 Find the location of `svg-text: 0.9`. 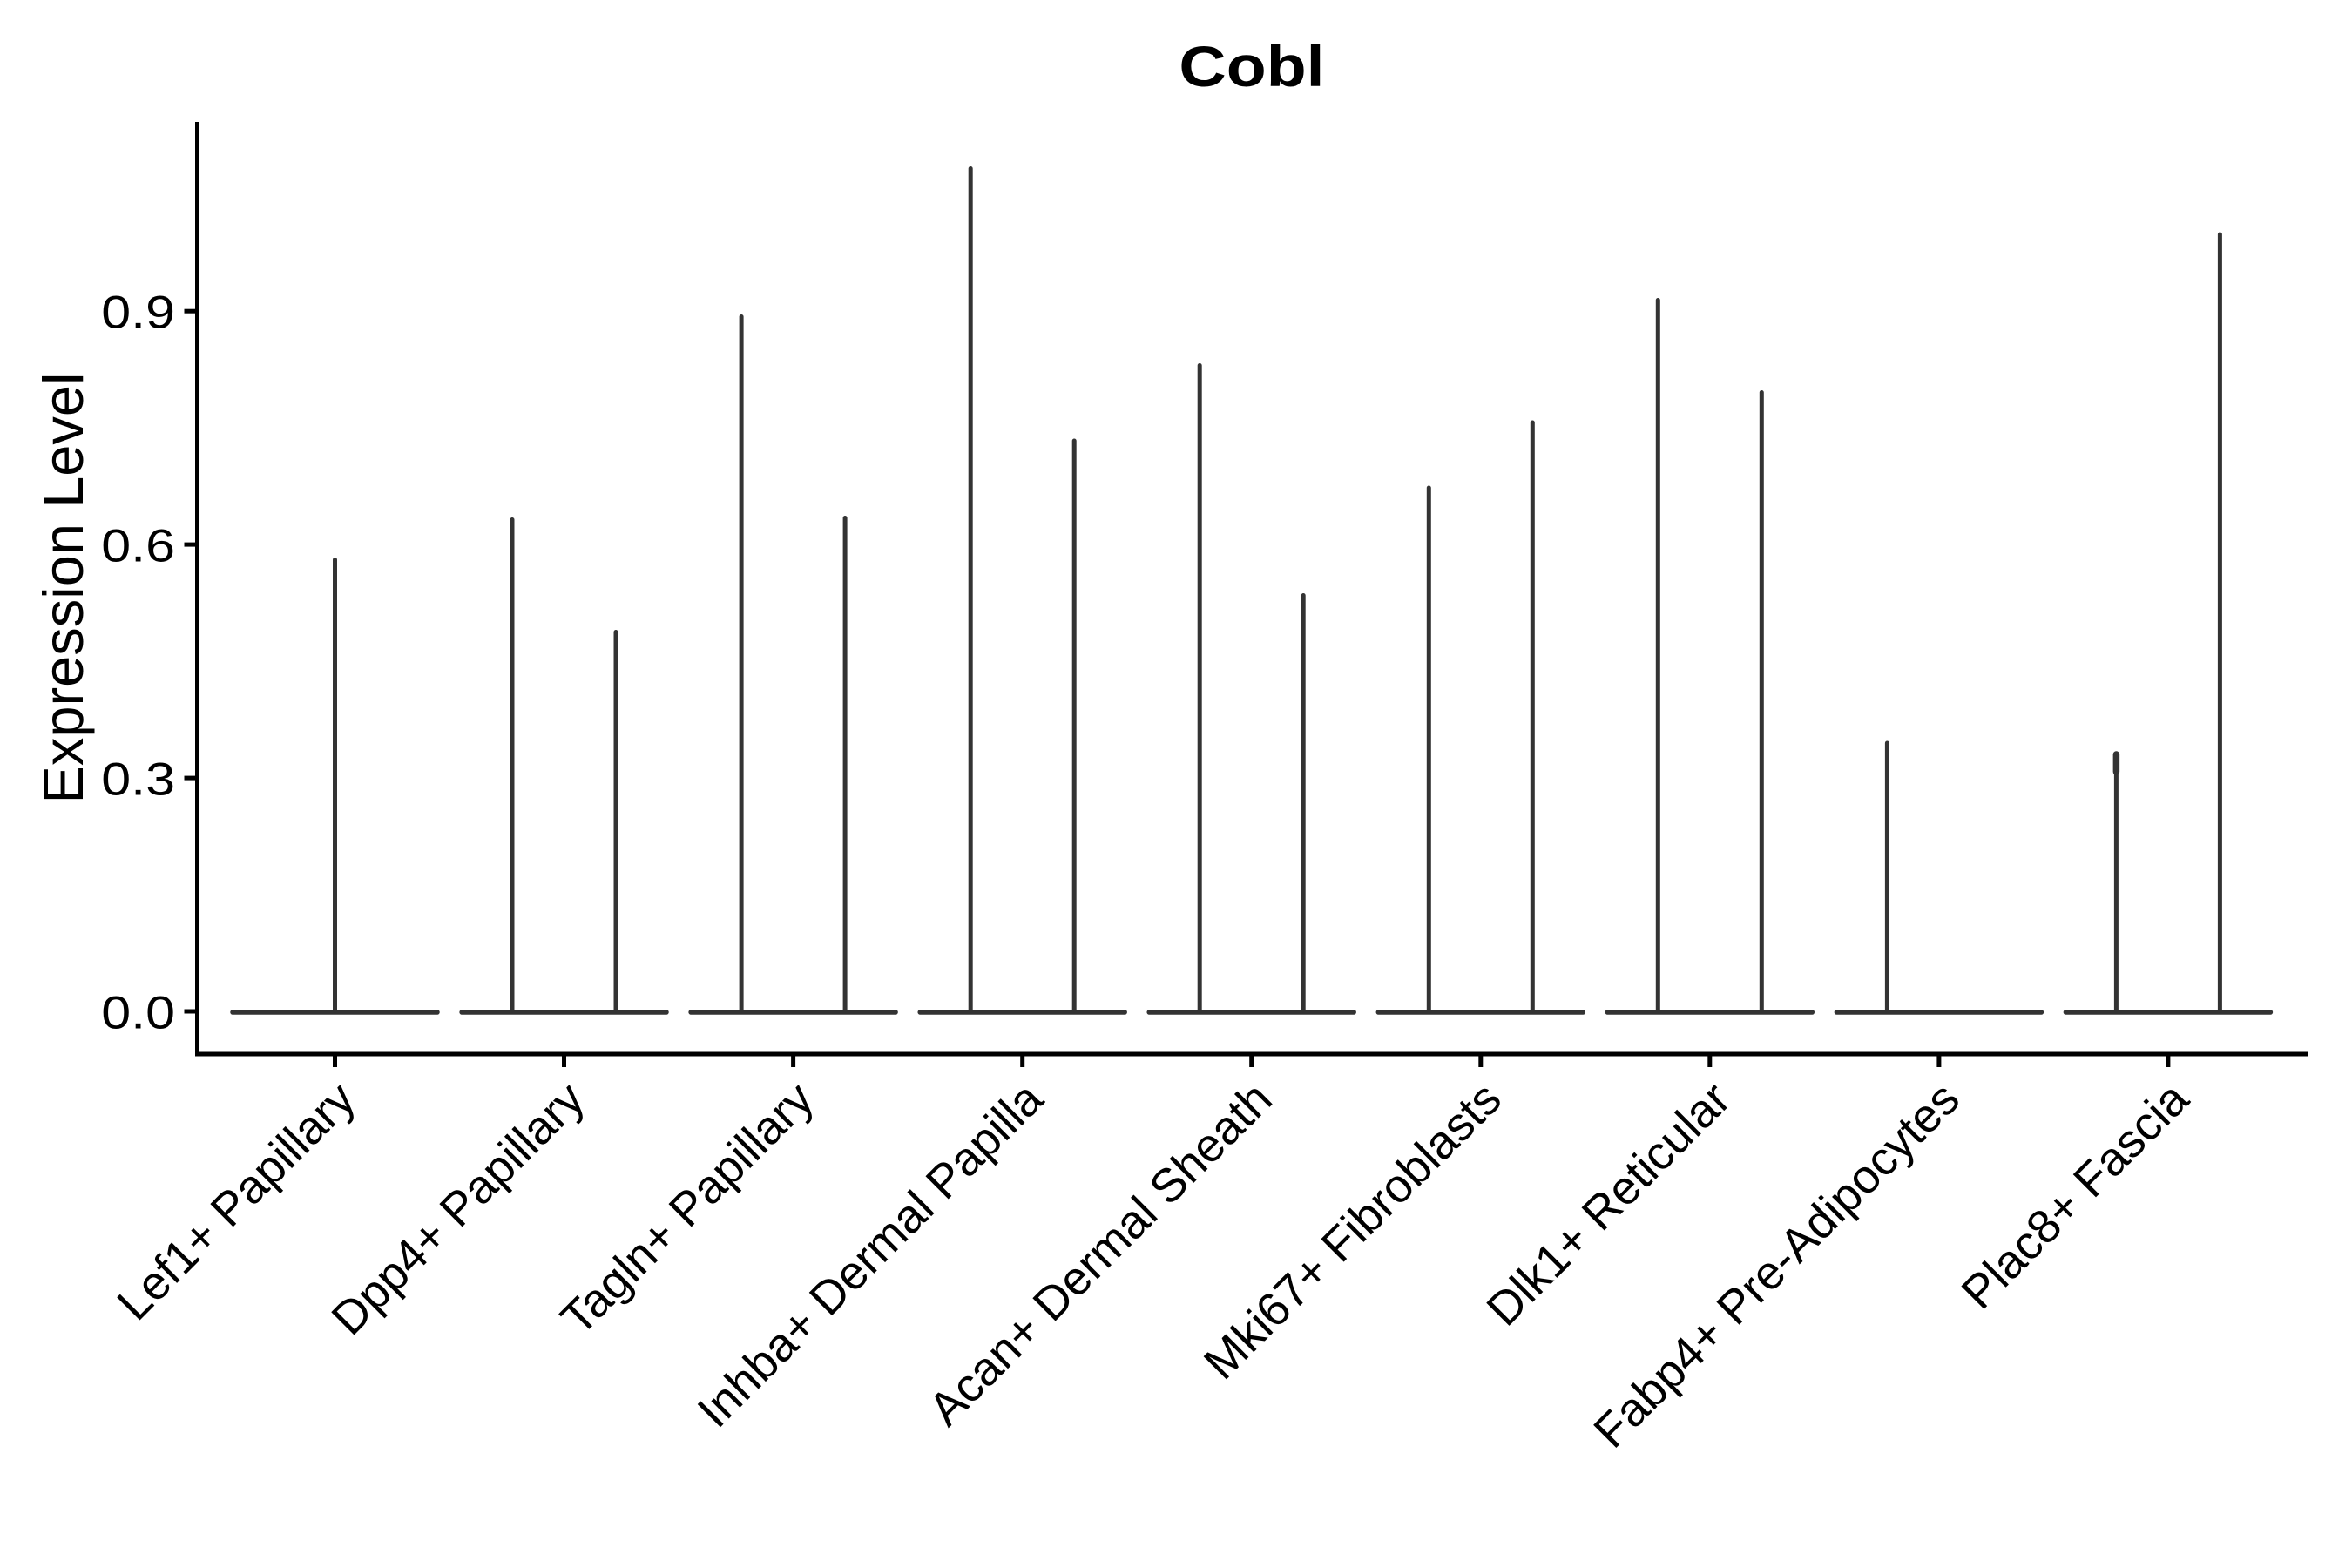

svg-text: 0.9 is located at coordinates (138, 312).